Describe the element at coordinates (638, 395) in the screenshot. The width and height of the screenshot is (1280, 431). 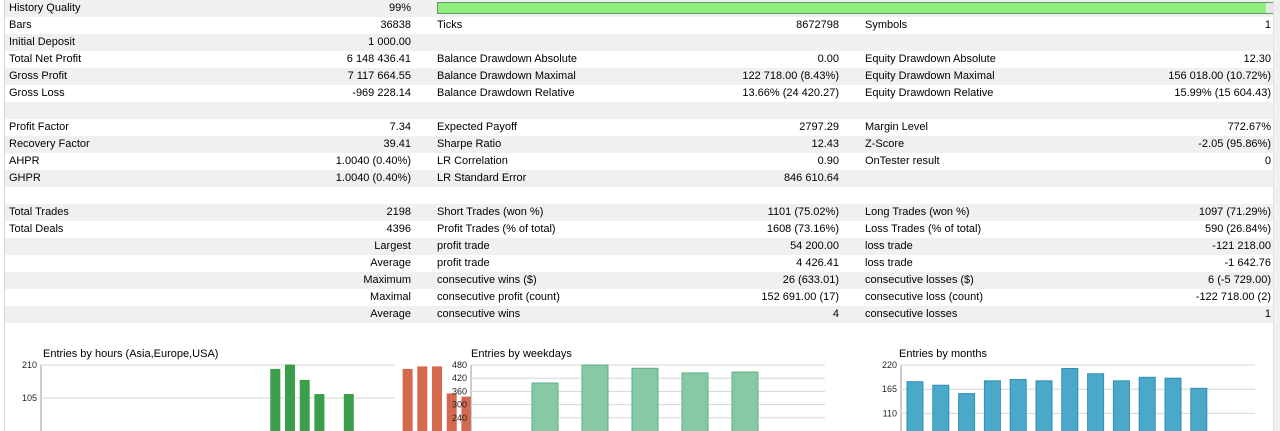
I see `chart-plot: 480 420 360 300 240` at that location.